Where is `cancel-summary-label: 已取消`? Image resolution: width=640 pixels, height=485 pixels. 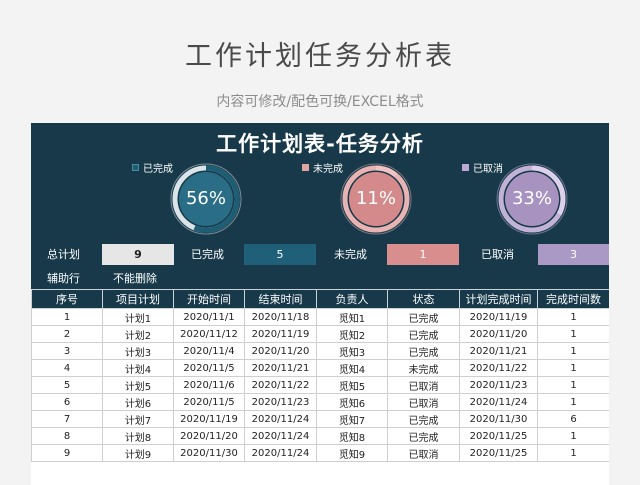 cancel-summary-label: 已取消 is located at coordinates (497, 254).